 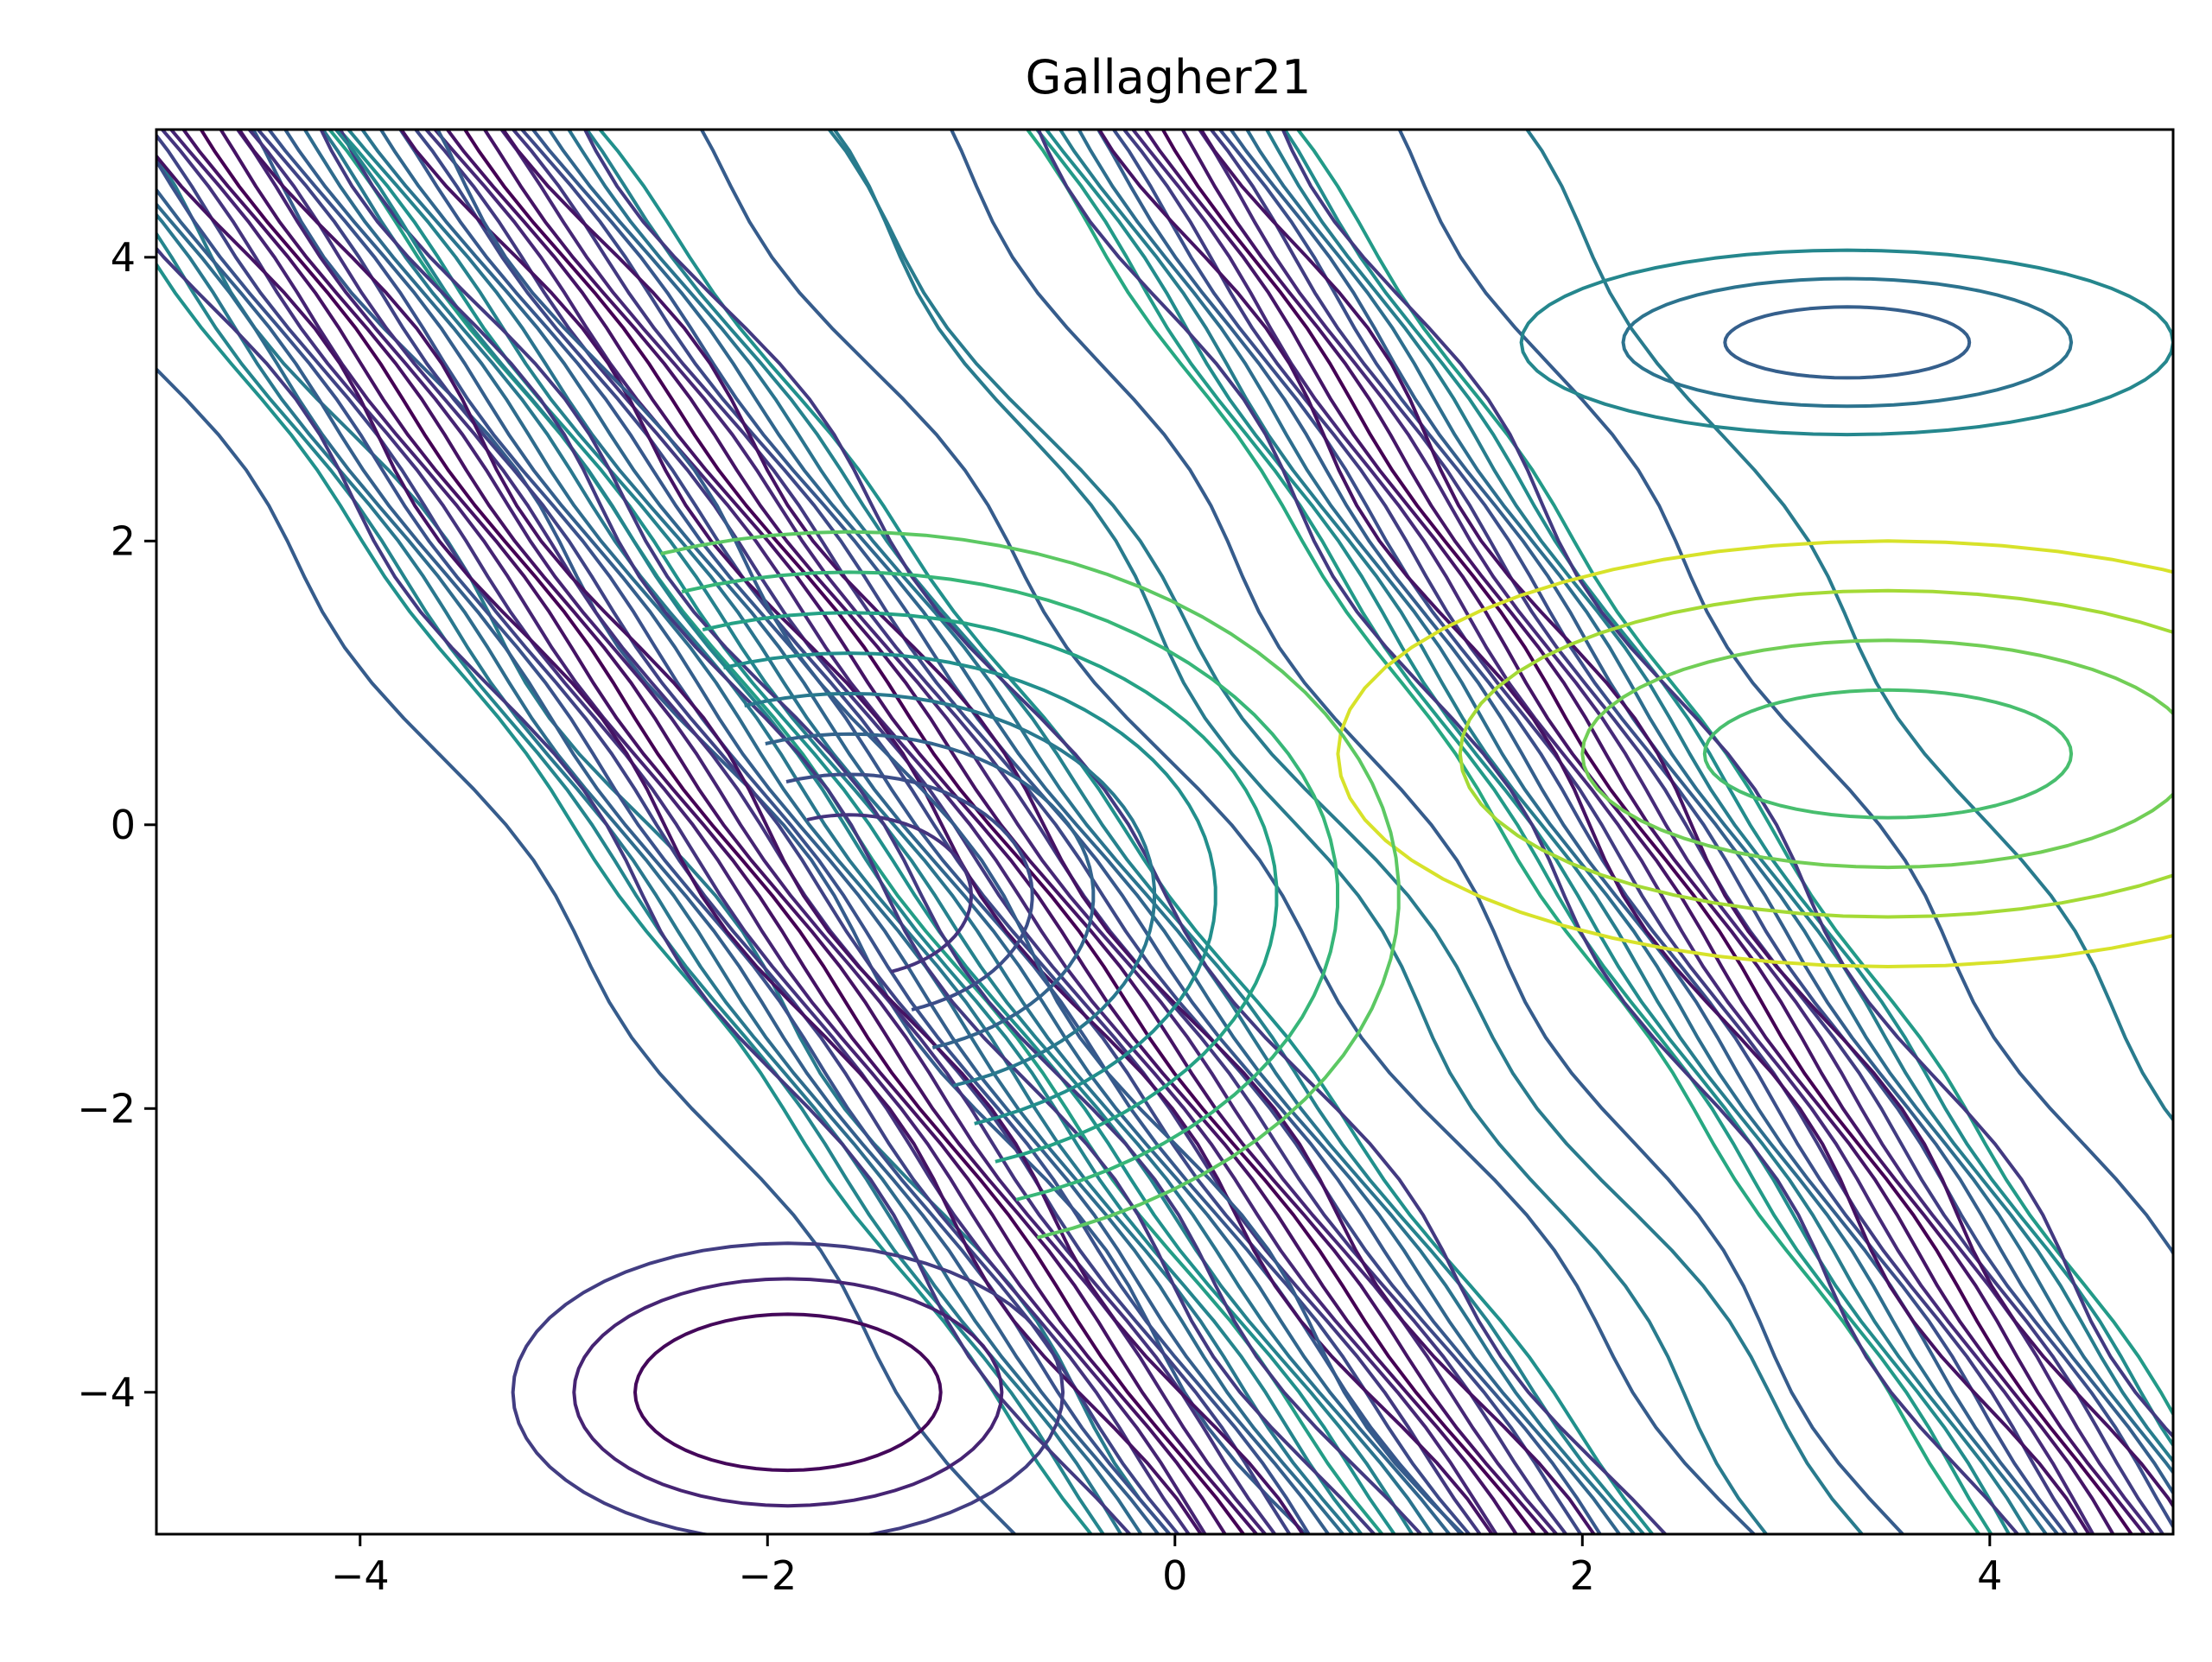 I want to click on y-tick-label: 0, so click(x=123, y=825).